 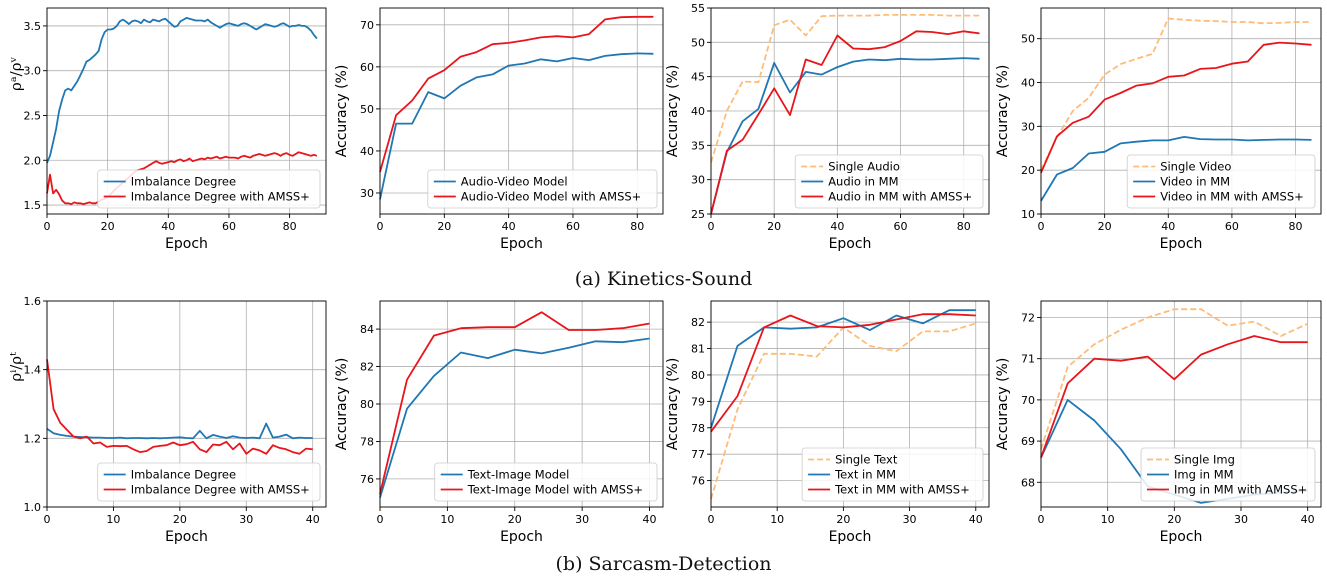 I want to click on y-tick-label: 80, so click(x=698, y=375).